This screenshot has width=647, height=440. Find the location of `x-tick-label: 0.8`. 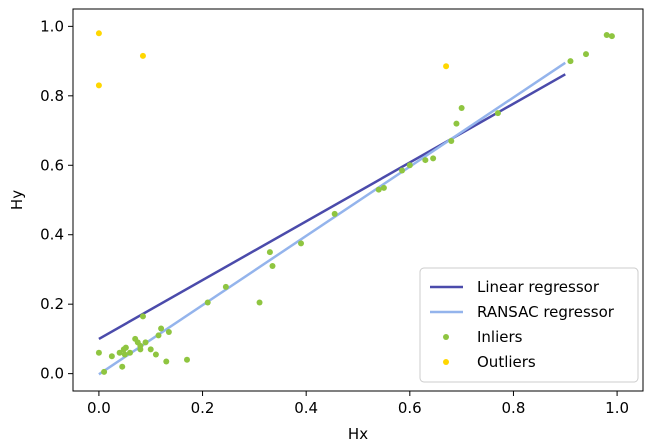

x-tick-label: 0.8 is located at coordinates (514, 408).